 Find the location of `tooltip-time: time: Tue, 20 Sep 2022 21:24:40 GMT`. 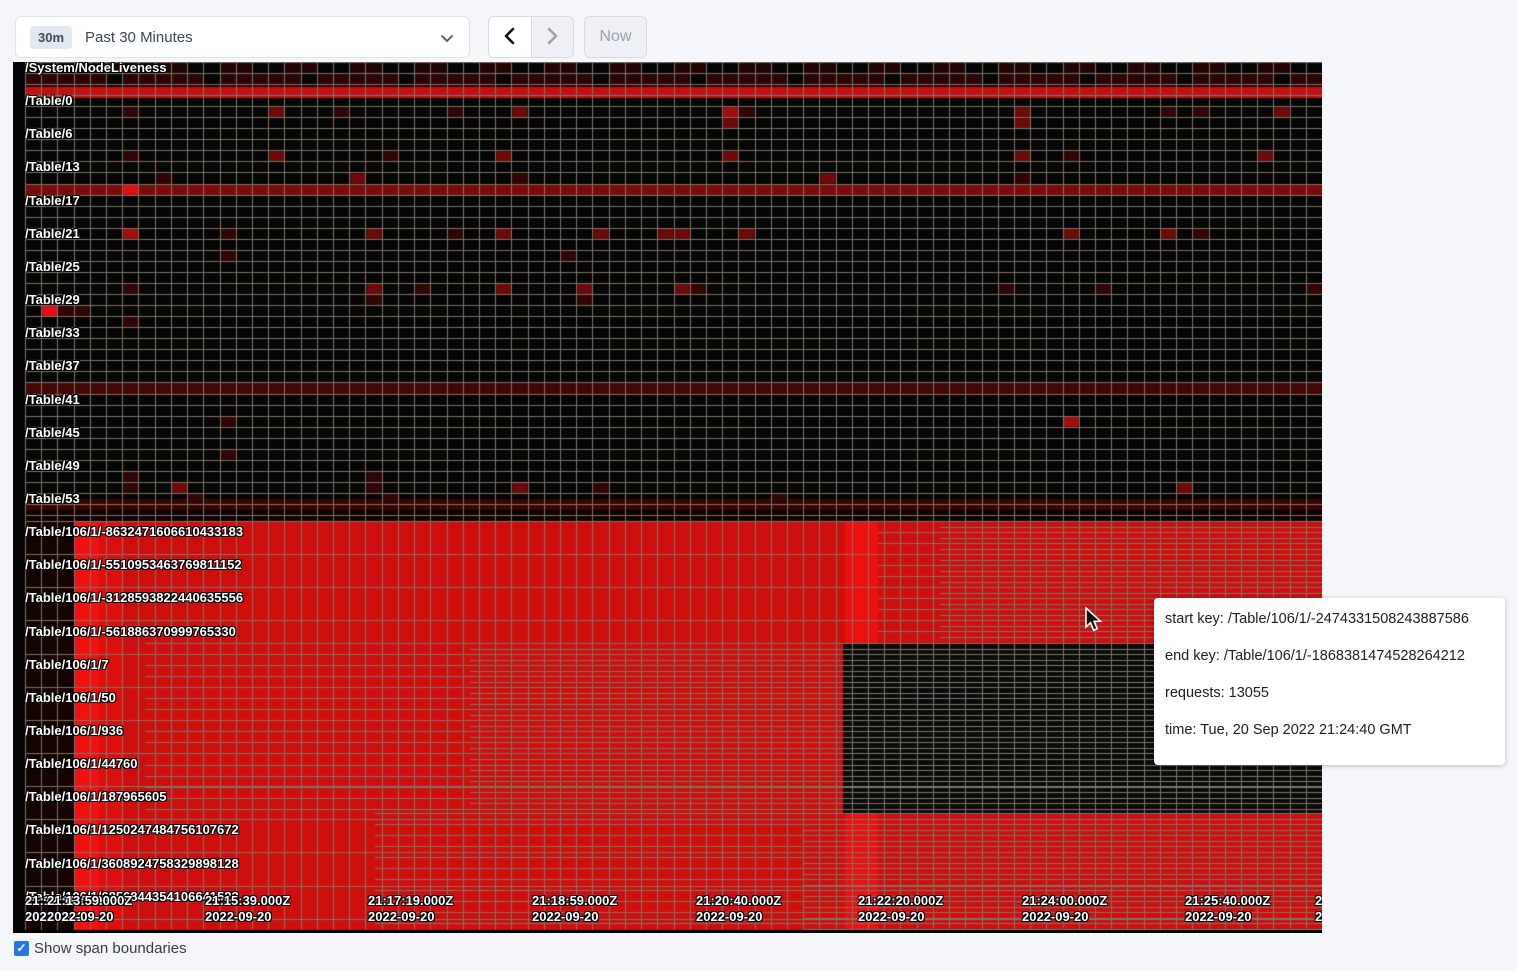

tooltip-time: time: Tue, 20 Sep 2022 21:24:40 GMT is located at coordinates (1288, 730).